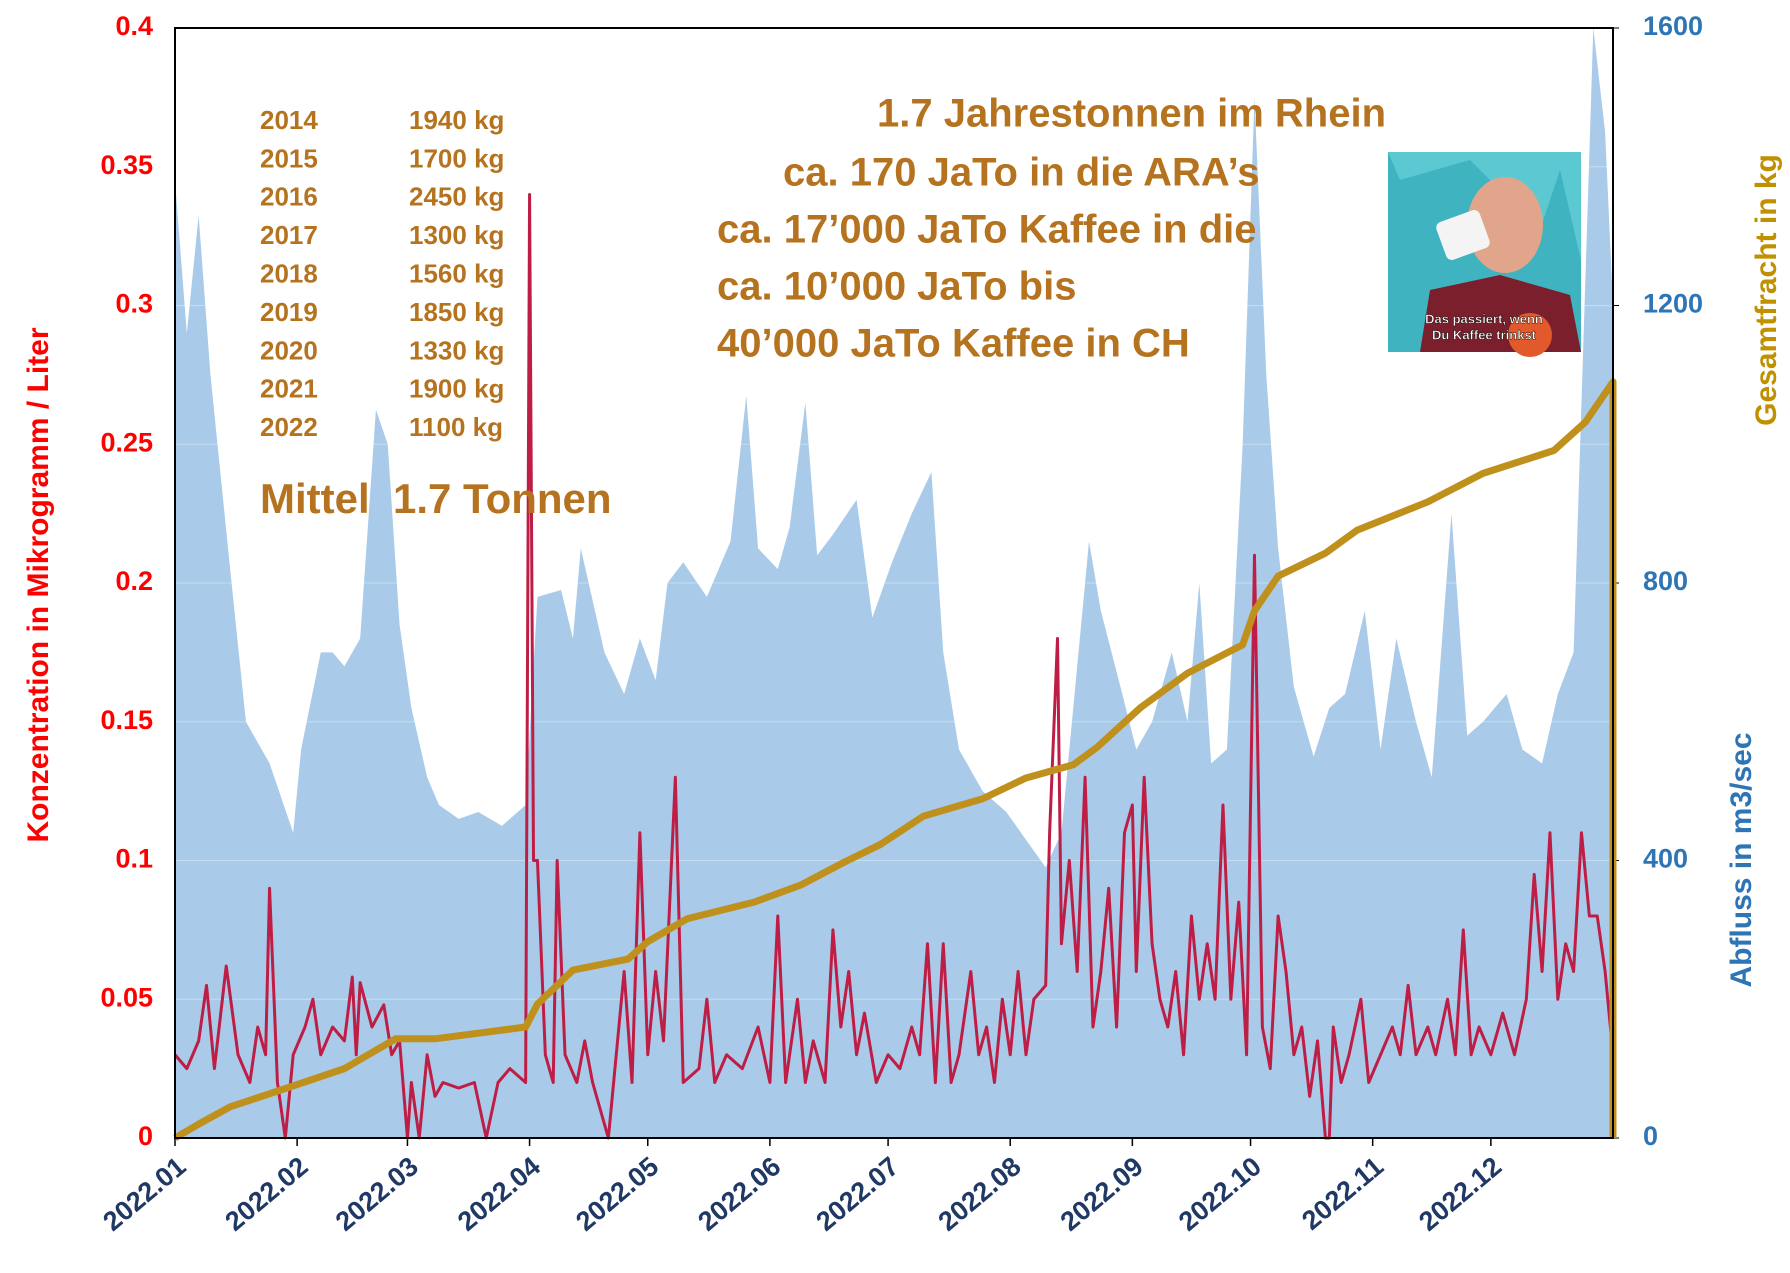  What do you see at coordinates (134, 859) in the screenshot?
I see `y-tick-label: 0.1` at bounding box center [134, 859].